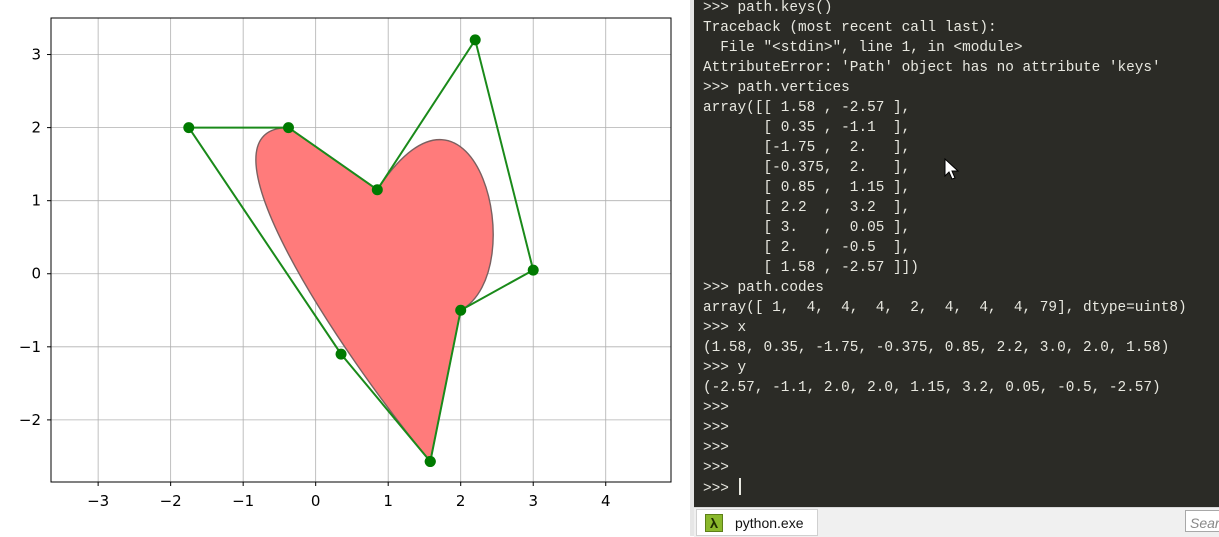 Image resolution: width=1219 pixels, height=537 pixels. Describe the element at coordinates (533, 501) in the screenshot. I see `x-tick-label: 3` at that location.